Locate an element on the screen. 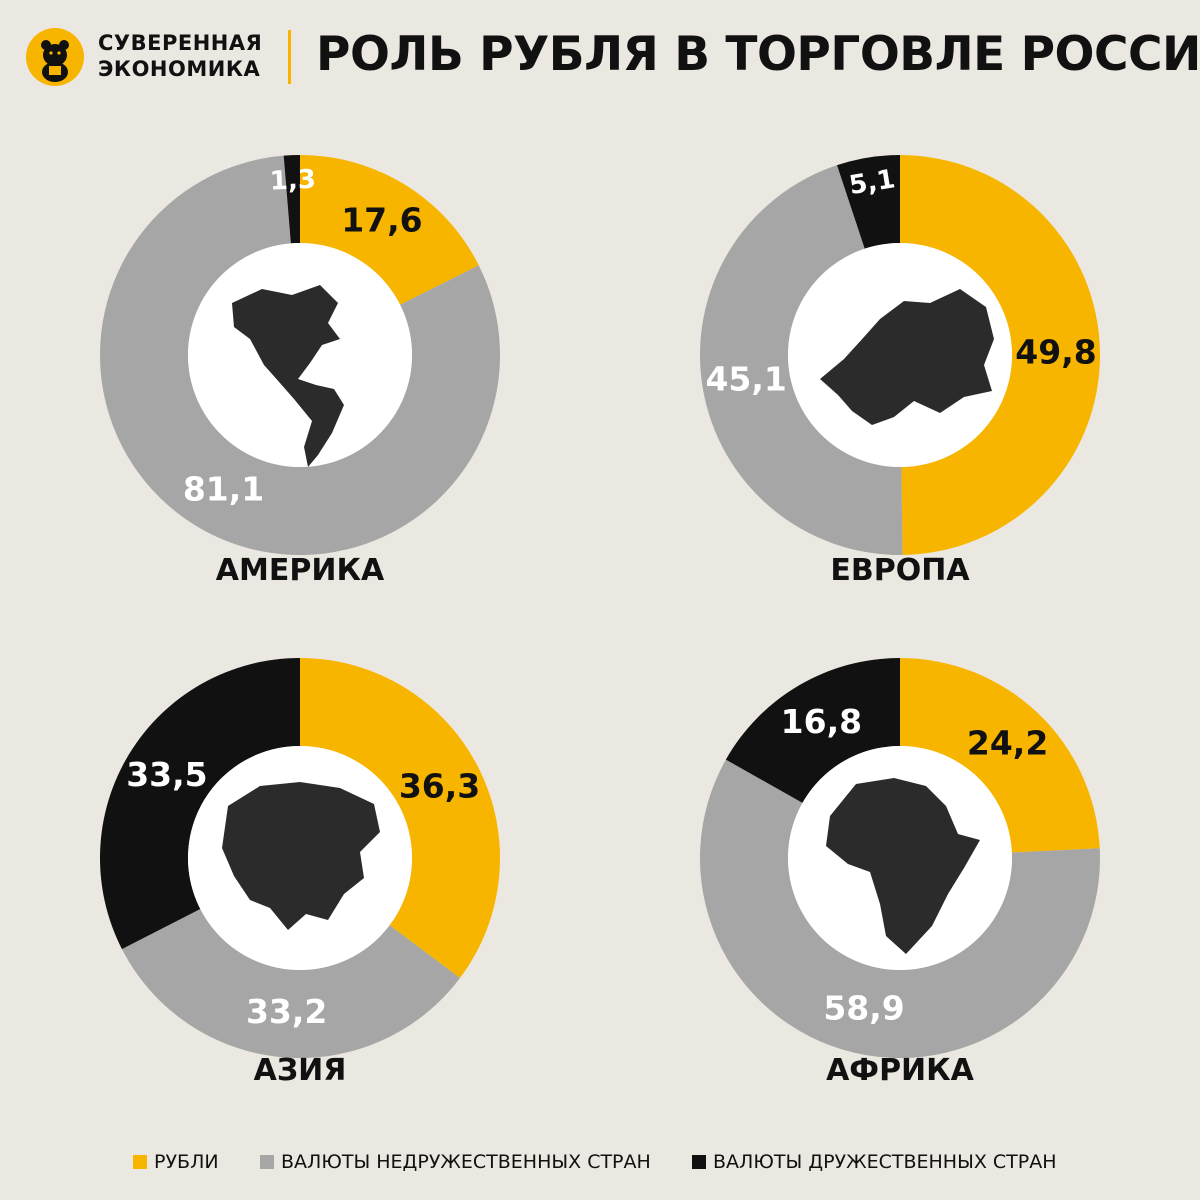 The width and height of the screenshot is (1200, 1200). africa-map-icon is located at coordinates (903, 866).